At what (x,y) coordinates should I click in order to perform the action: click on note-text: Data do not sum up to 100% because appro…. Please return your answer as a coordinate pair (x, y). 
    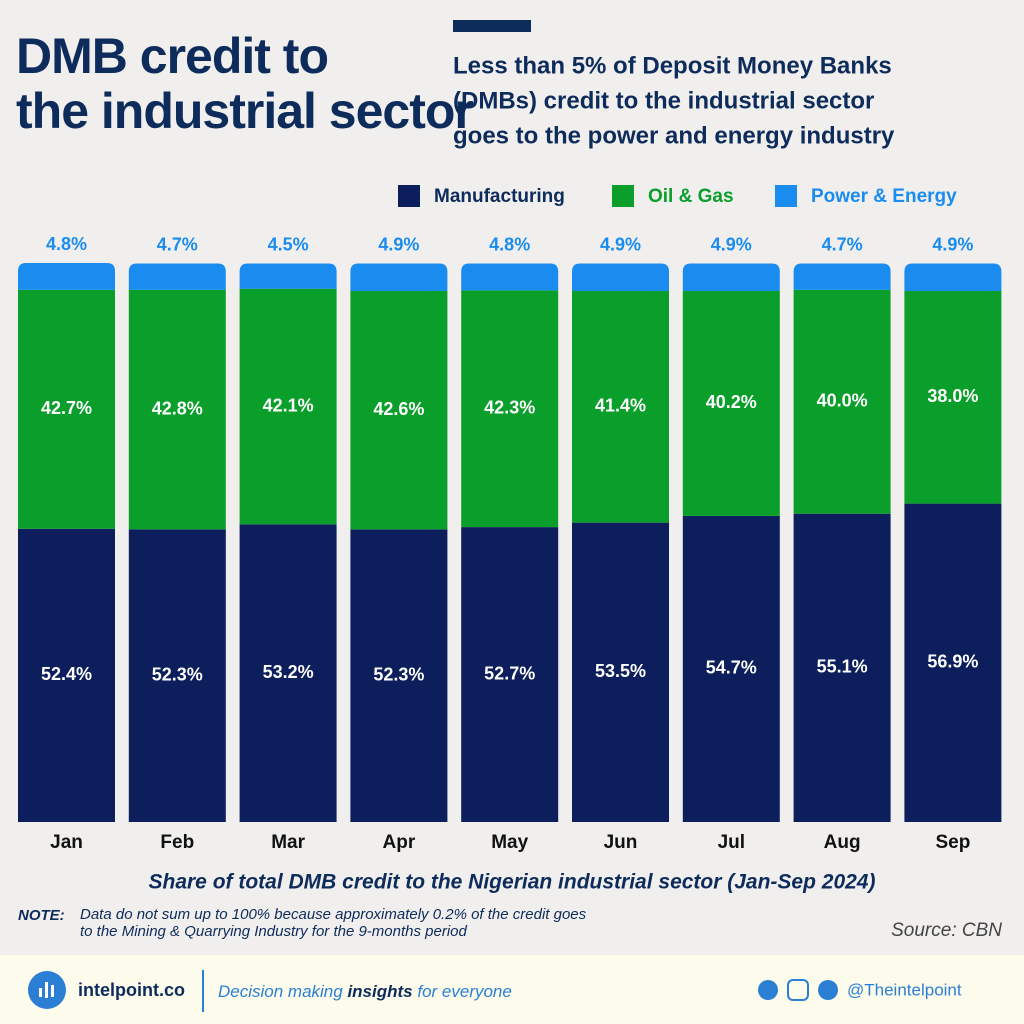
    Looking at the image, I should click on (333, 914).